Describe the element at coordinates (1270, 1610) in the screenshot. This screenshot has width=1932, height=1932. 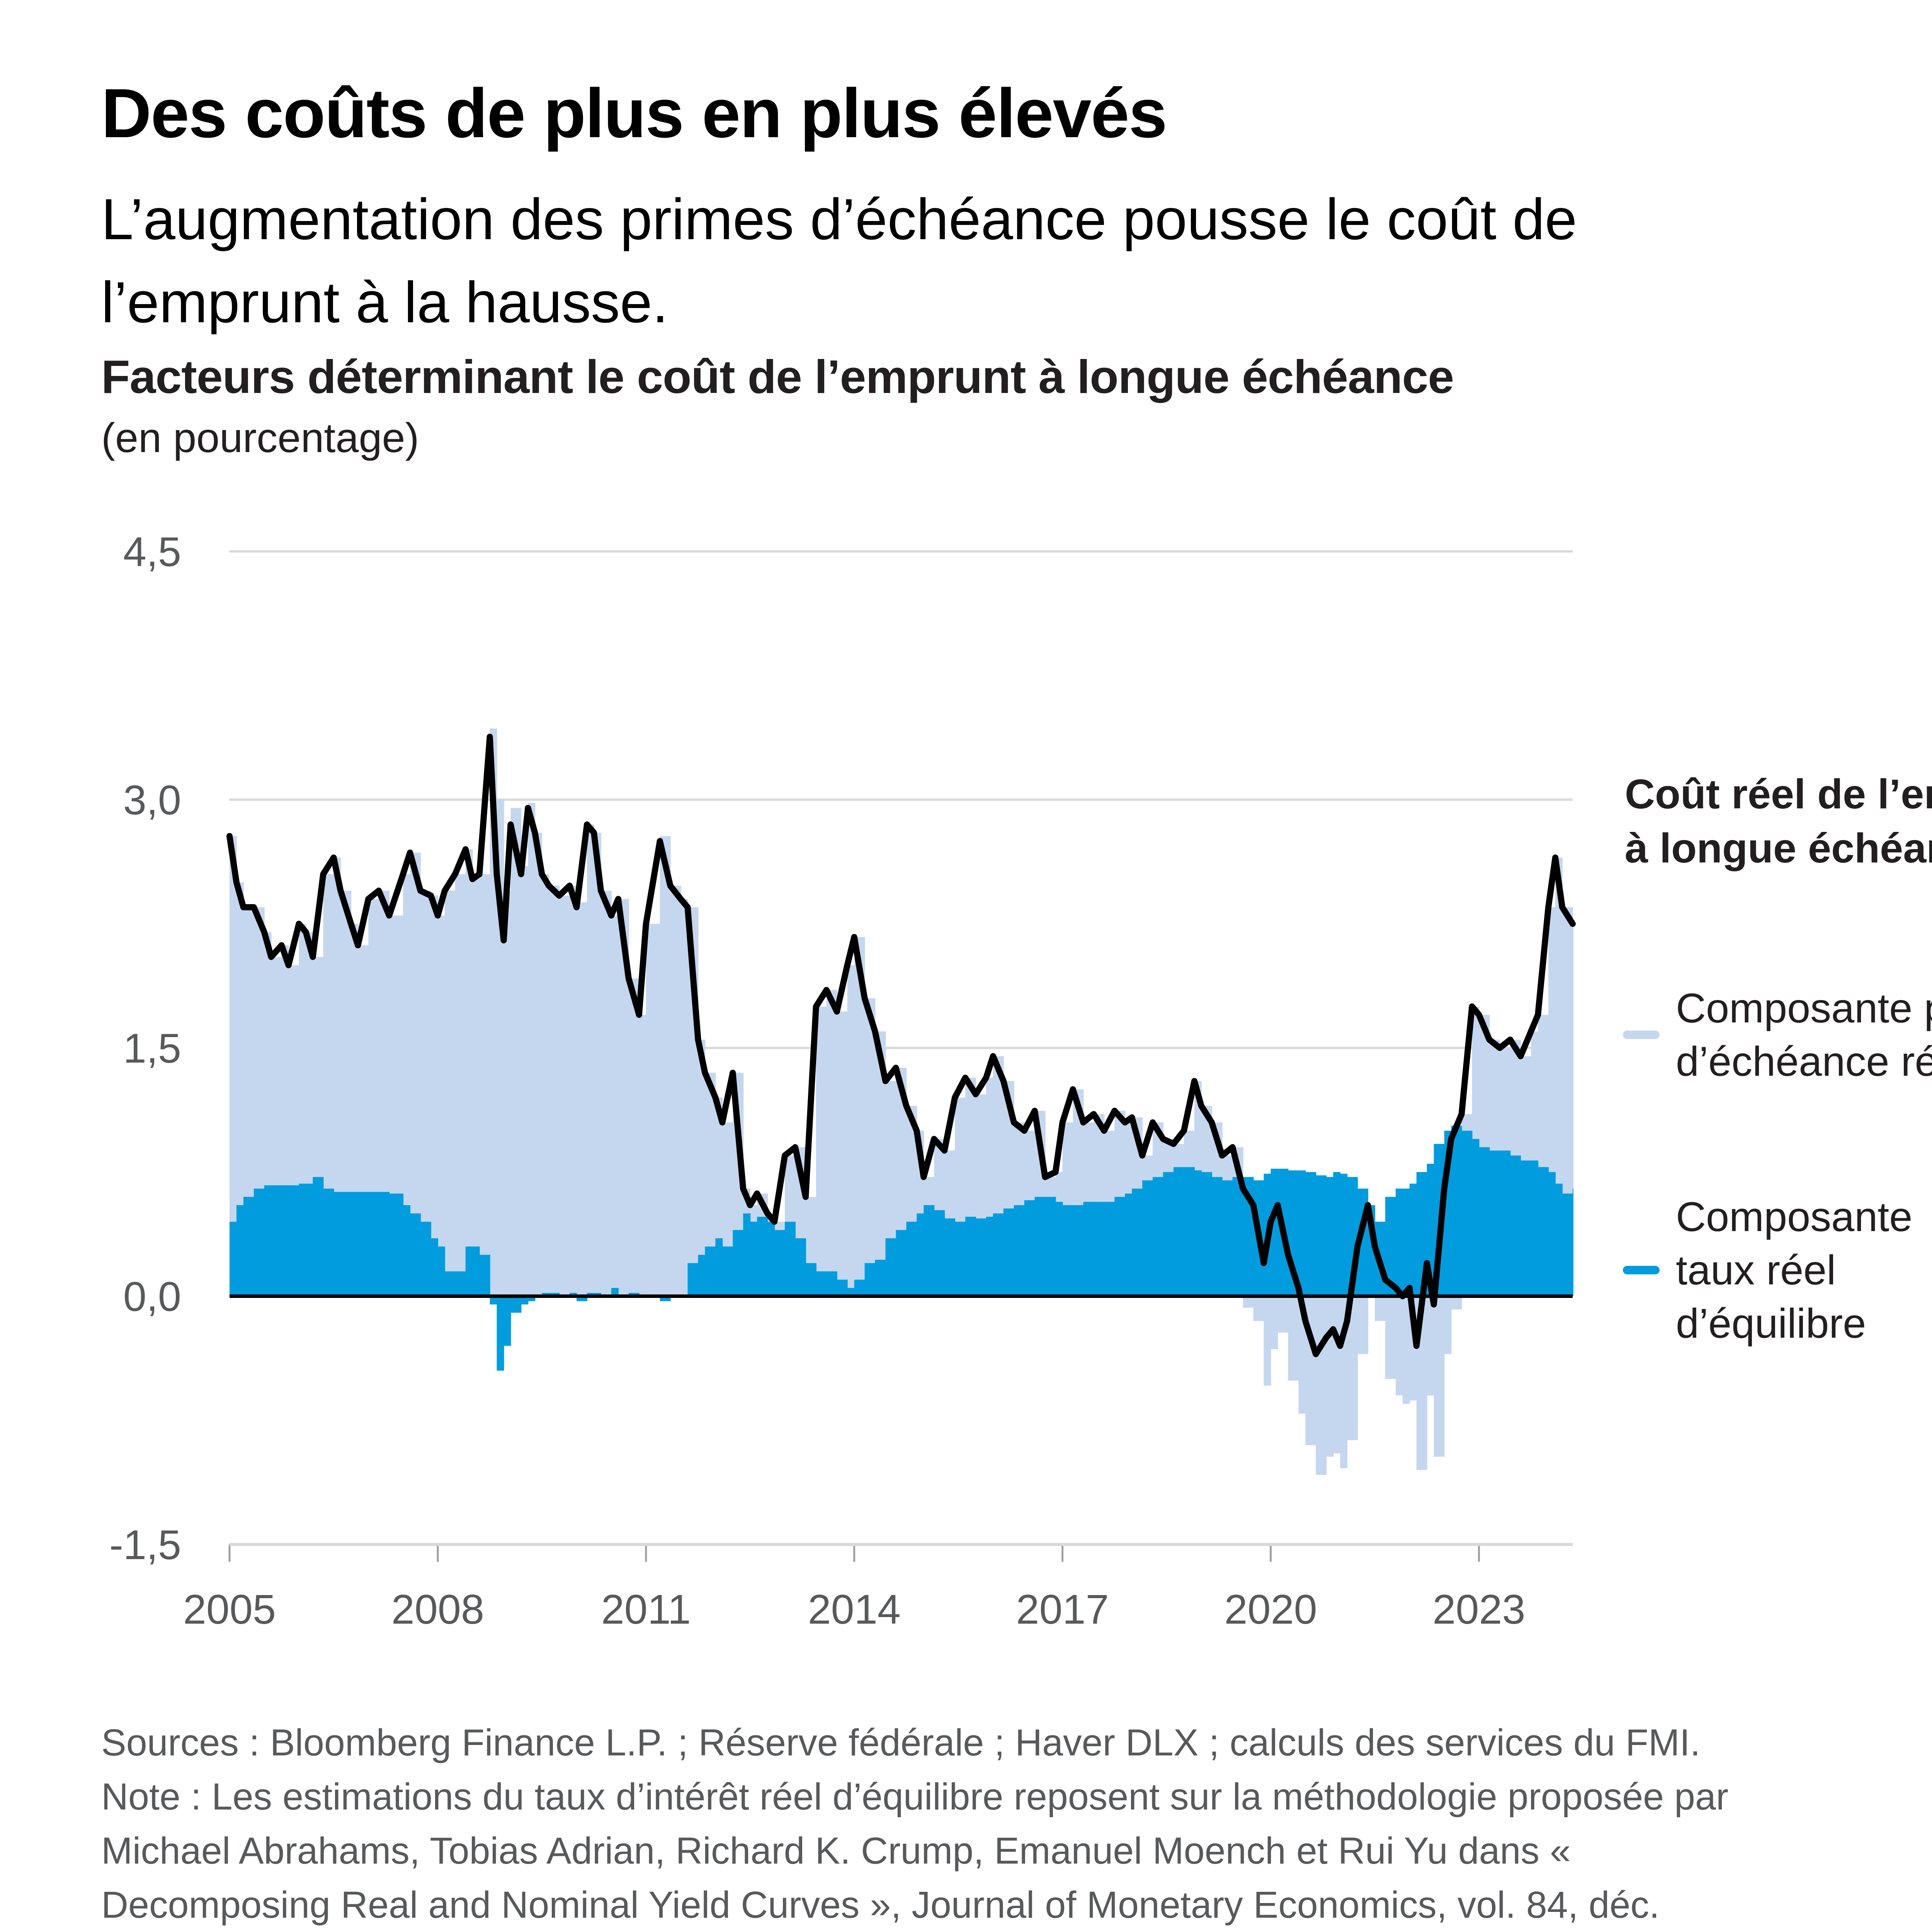
I see `x-tick-label: 2020` at that location.